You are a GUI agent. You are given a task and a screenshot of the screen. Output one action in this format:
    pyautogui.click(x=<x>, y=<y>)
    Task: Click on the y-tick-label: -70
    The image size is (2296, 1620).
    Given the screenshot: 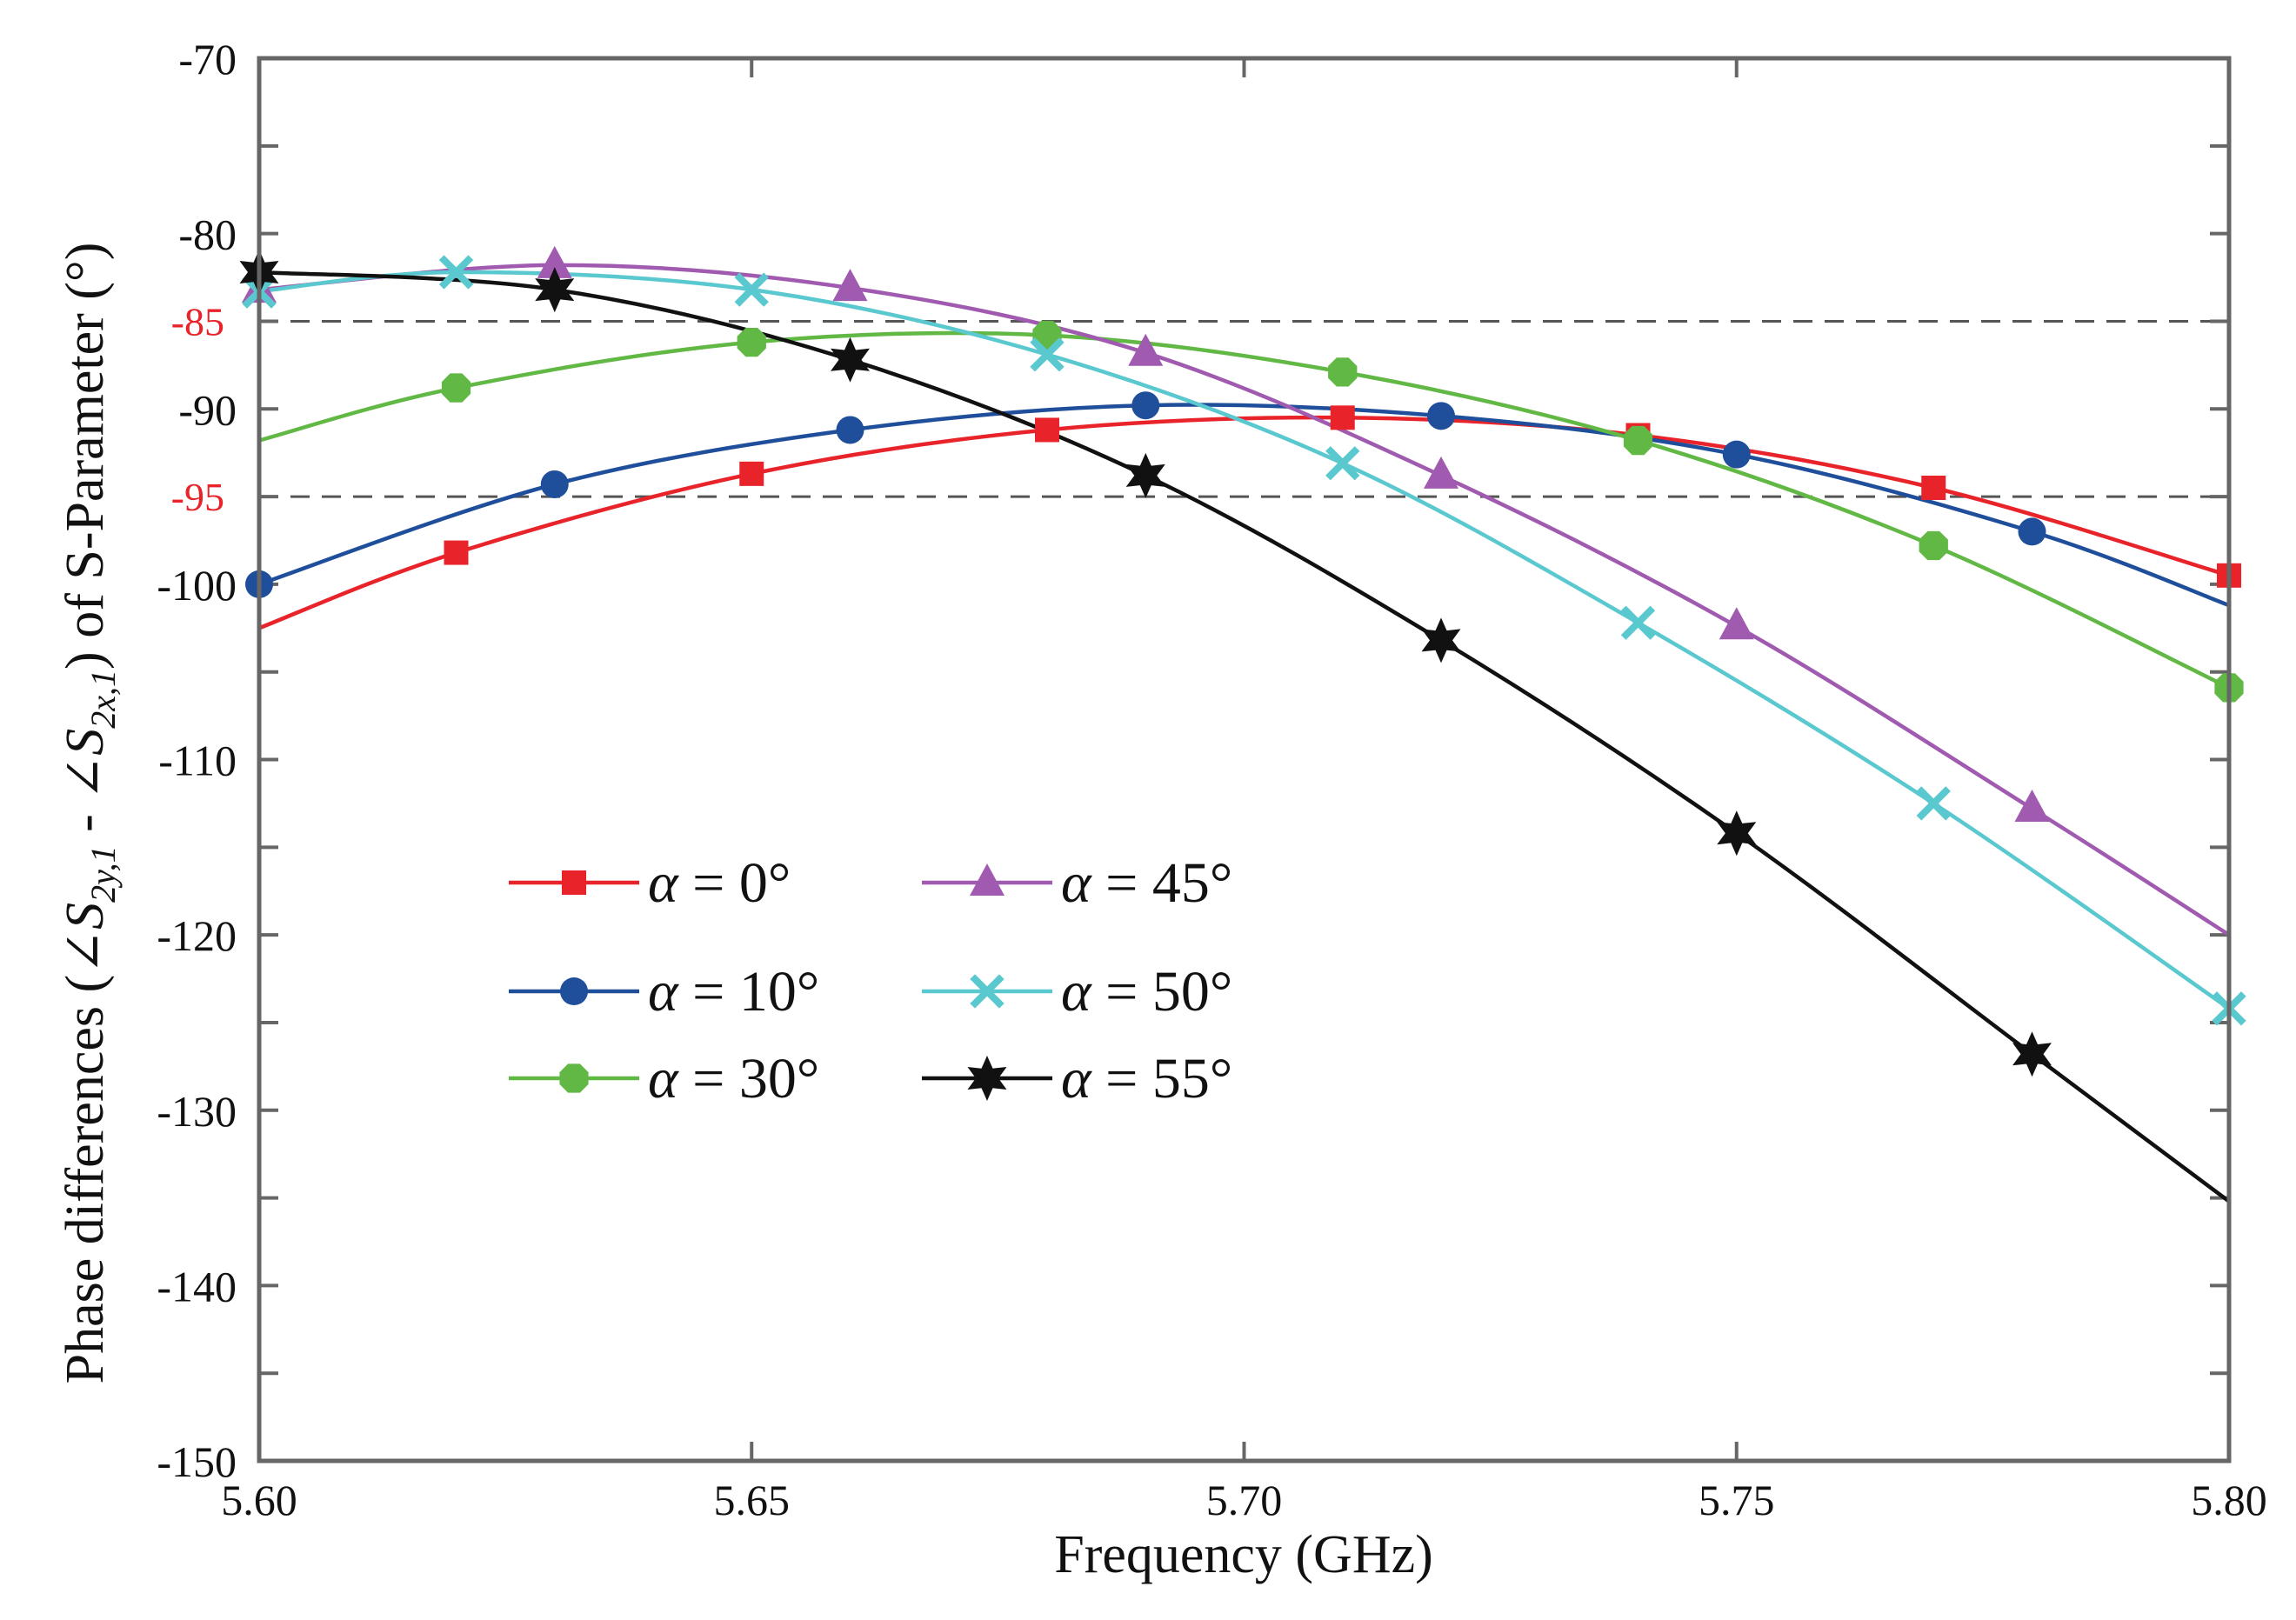 What is the action you would take?
    pyautogui.click(x=208, y=59)
    